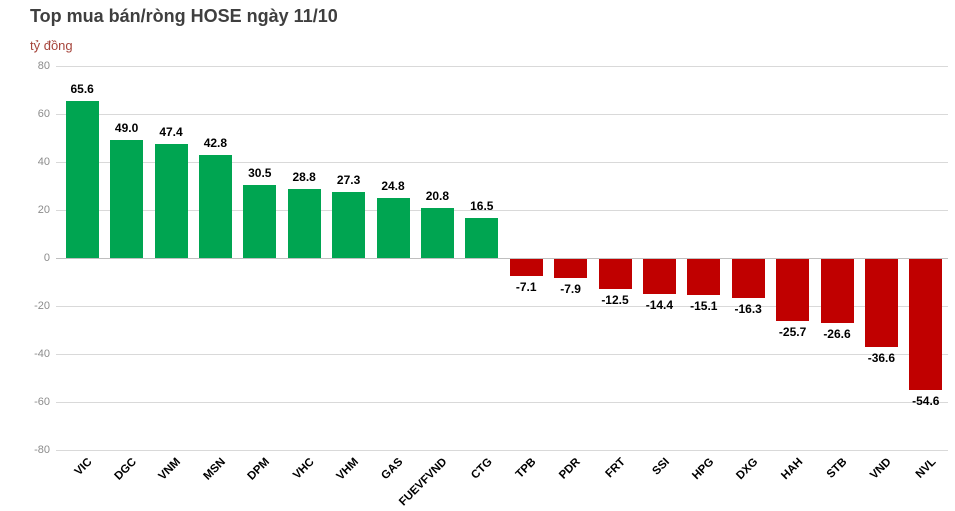 This screenshot has width=955, height=511. What do you see at coordinates (260, 221) in the screenshot?
I see `bar-DPM` at bounding box center [260, 221].